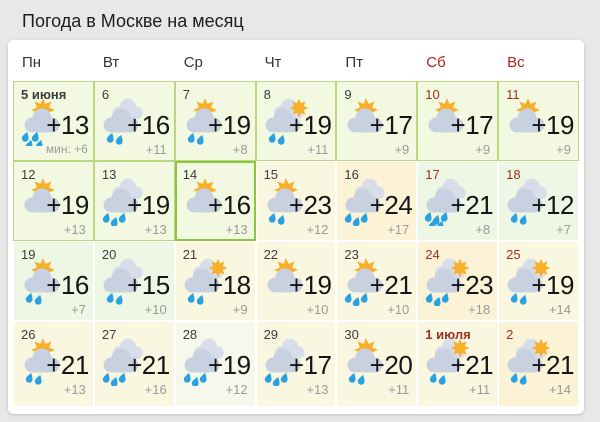 The image size is (600, 422). Describe the element at coordinates (267, 94) in the screenshot. I see `day-number: 8` at that location.